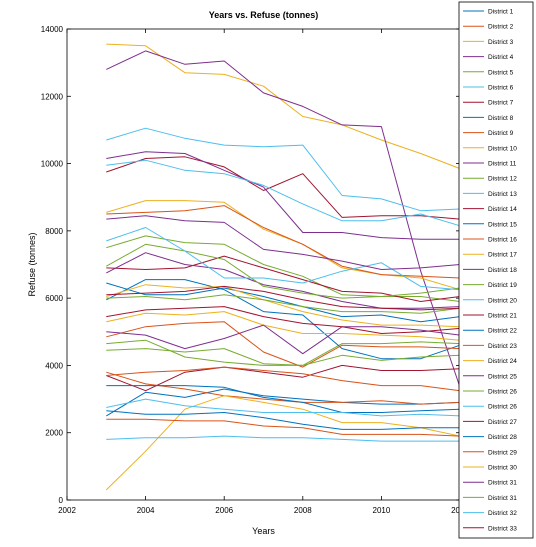 This screenshot has height=547, width=536. What do you see at coordinates (502, 164) in the screenshot?
I see `legend-label: District 11` at bounding box center [502, 164].